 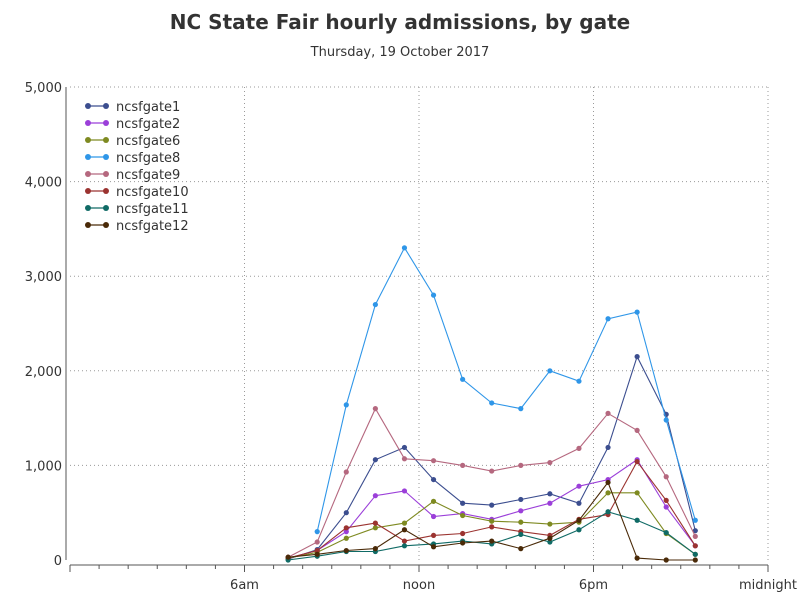 What do you see at coordinates (148, 141) in the screenshot?
I see `legend-label: ncsfgate6` at bounding box center [148, 141].